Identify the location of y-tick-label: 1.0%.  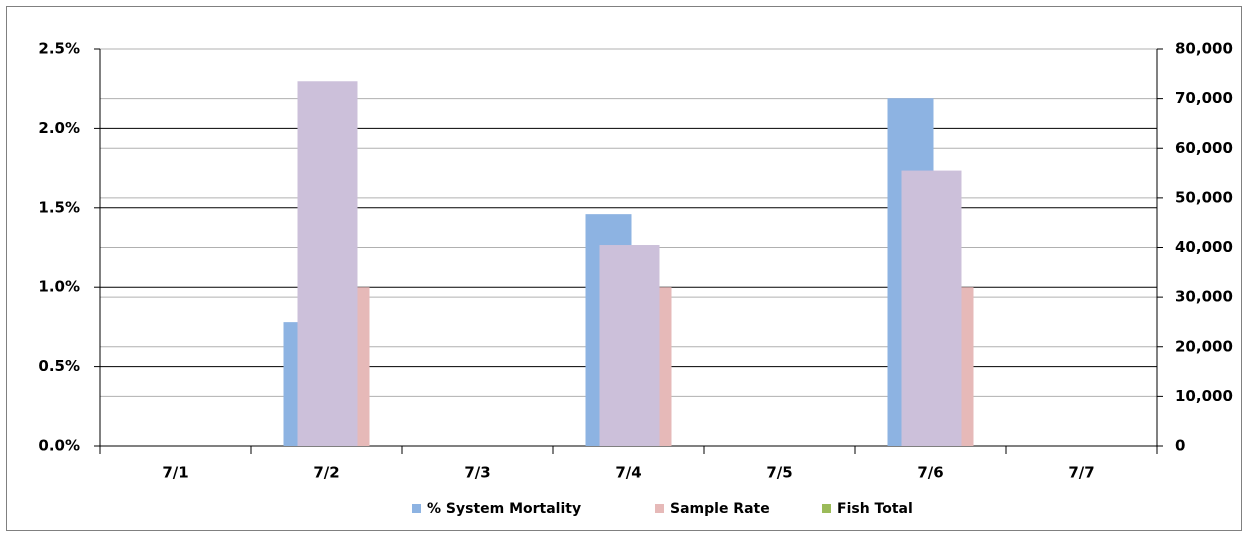
(59, 287).